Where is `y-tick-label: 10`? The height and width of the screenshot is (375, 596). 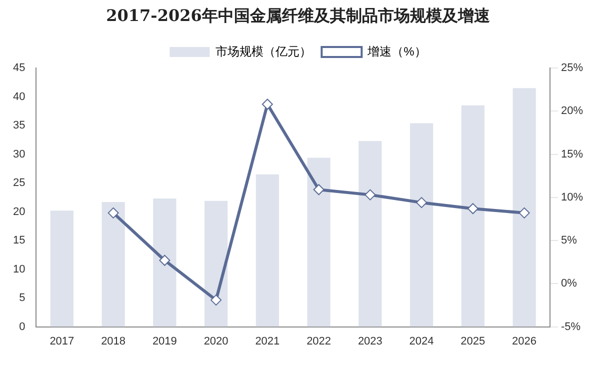
y-tick-label: 10 is located at coordinates (19, 269).